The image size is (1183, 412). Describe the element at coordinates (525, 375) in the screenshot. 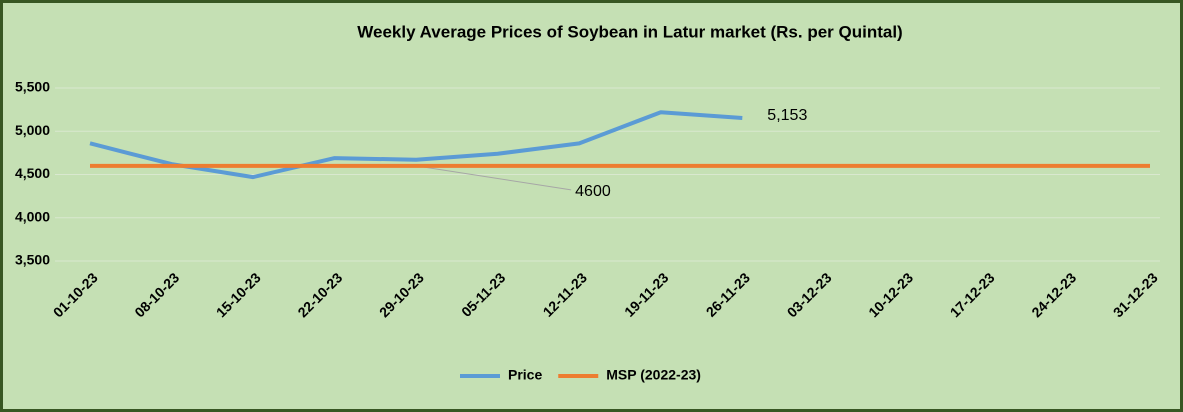

I see `legend-label: Price` at that location.